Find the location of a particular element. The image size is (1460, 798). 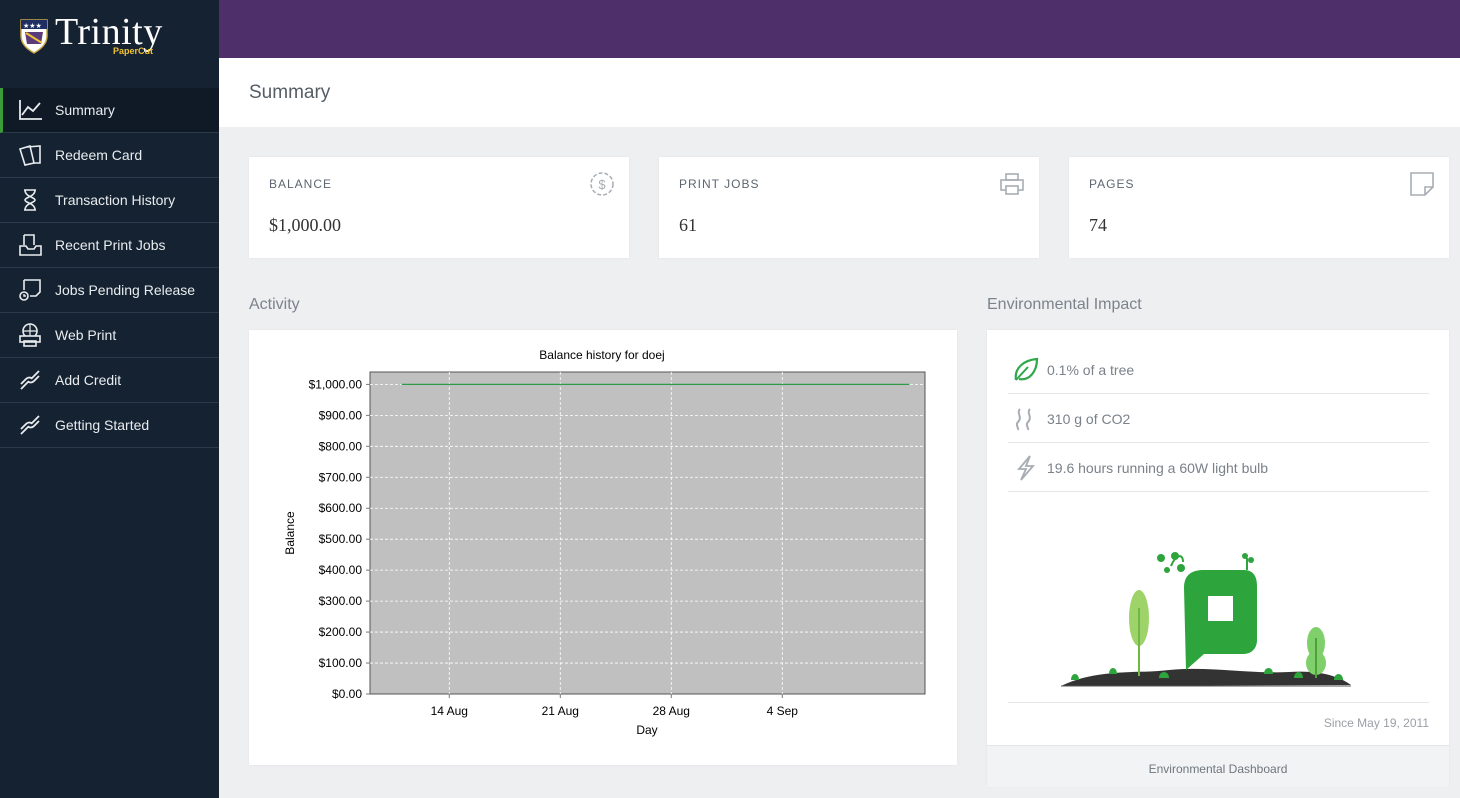

y-tick-label: $500.00 is located at coordinates (341, 539).